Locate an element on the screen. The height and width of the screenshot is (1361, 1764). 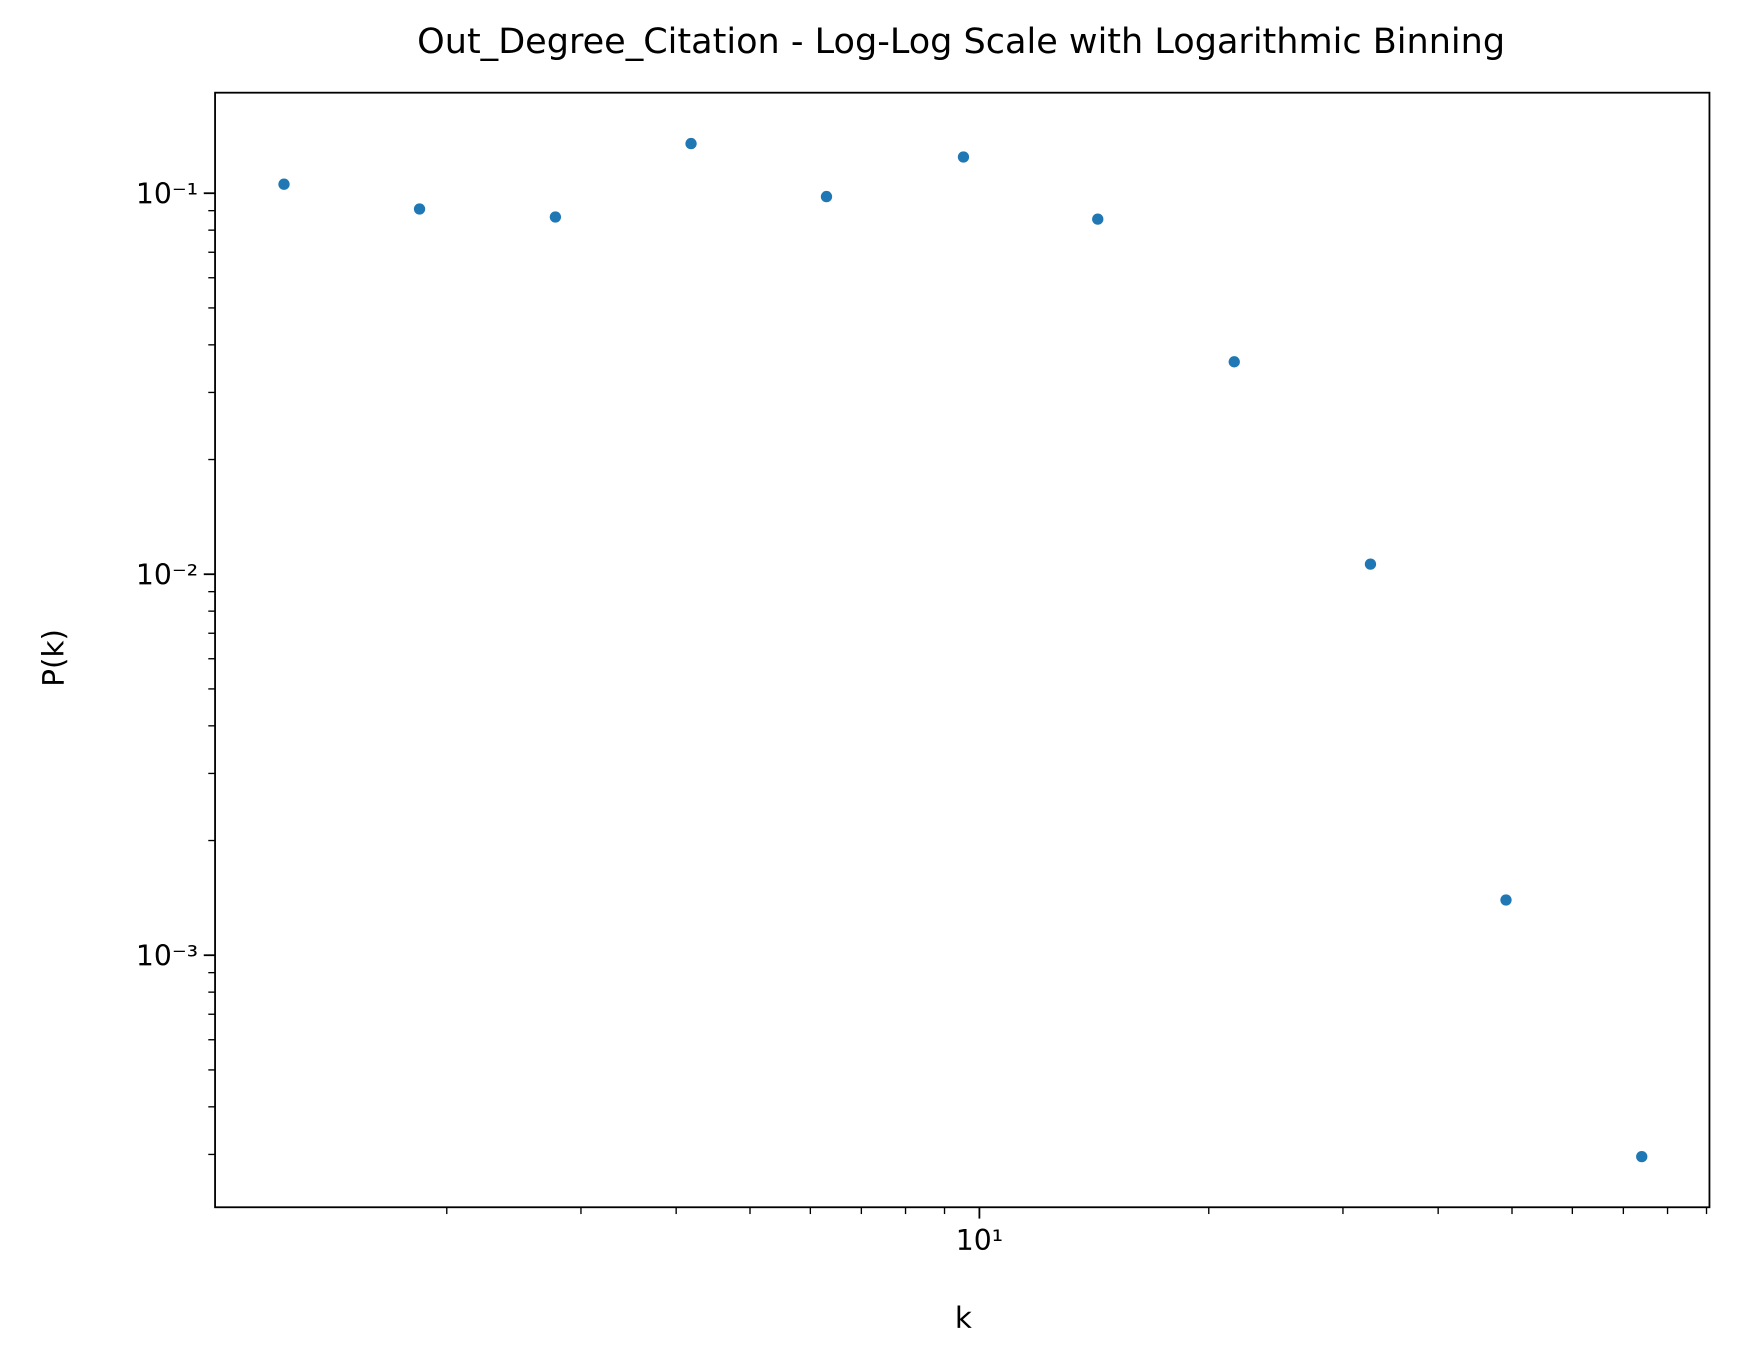
y-tick-label: 10⁻³ is located at coordinates (167, 955).